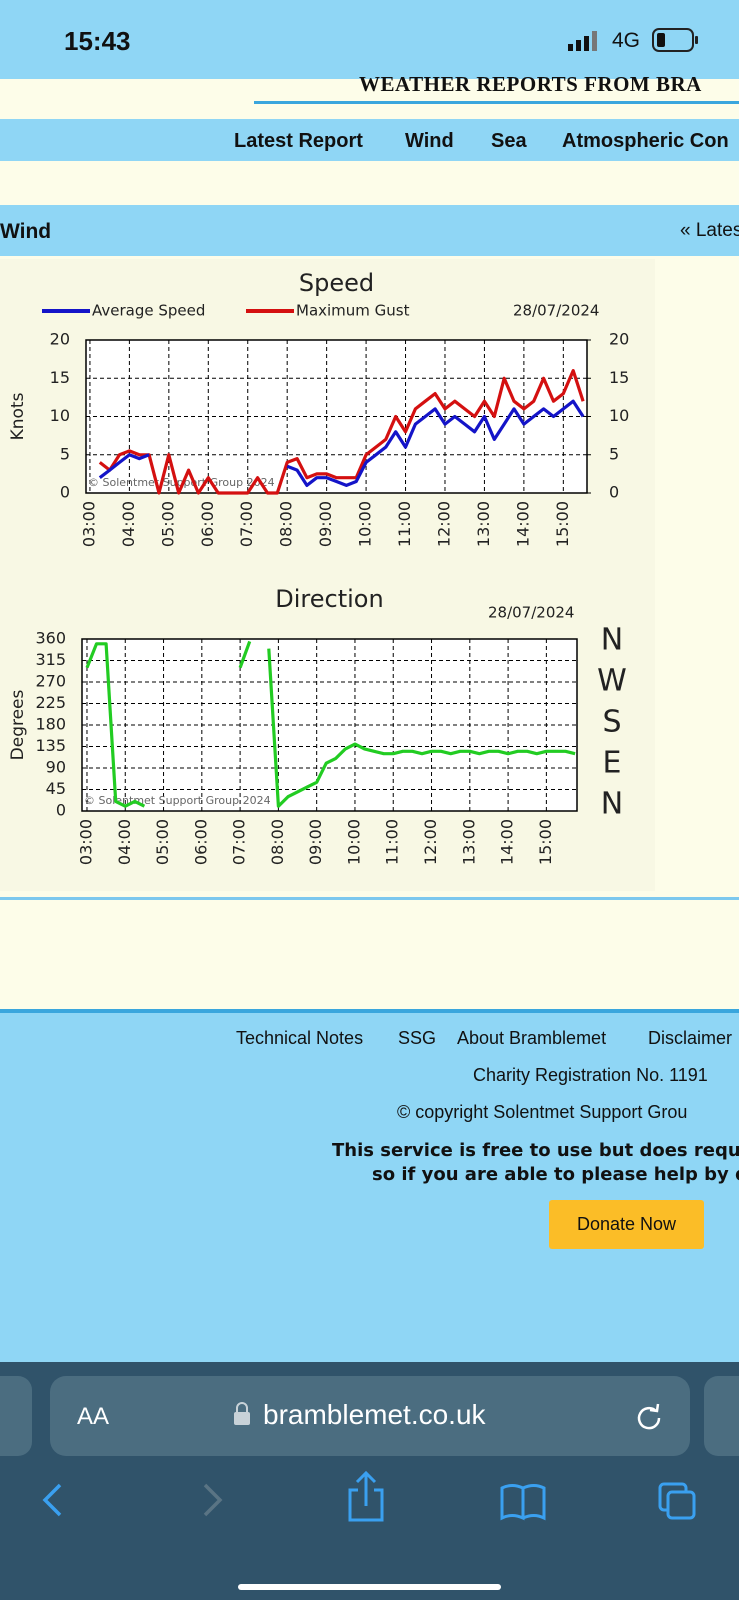 This screenshot has height=1600, width=739. Describe the element at coordinates (523, 1502) in the screenshot. I see `bookmarks-button` at that location.